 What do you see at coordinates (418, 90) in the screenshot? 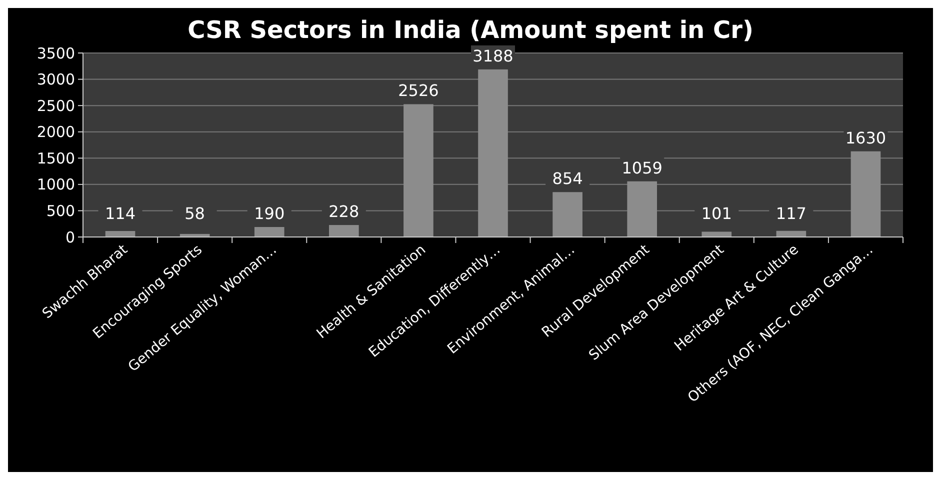
I see `data-label: 2526` at bounding box center [418, 90].